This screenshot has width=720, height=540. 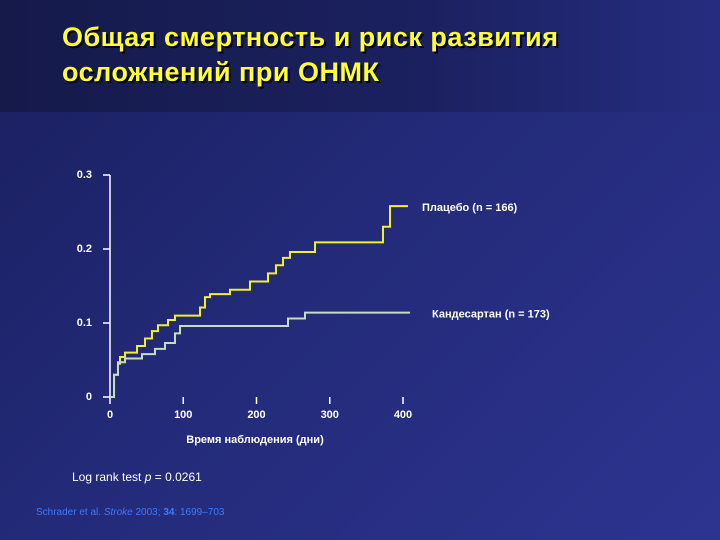 I want to click on citation-text: : 1699–703, so click(x=199, y=512).